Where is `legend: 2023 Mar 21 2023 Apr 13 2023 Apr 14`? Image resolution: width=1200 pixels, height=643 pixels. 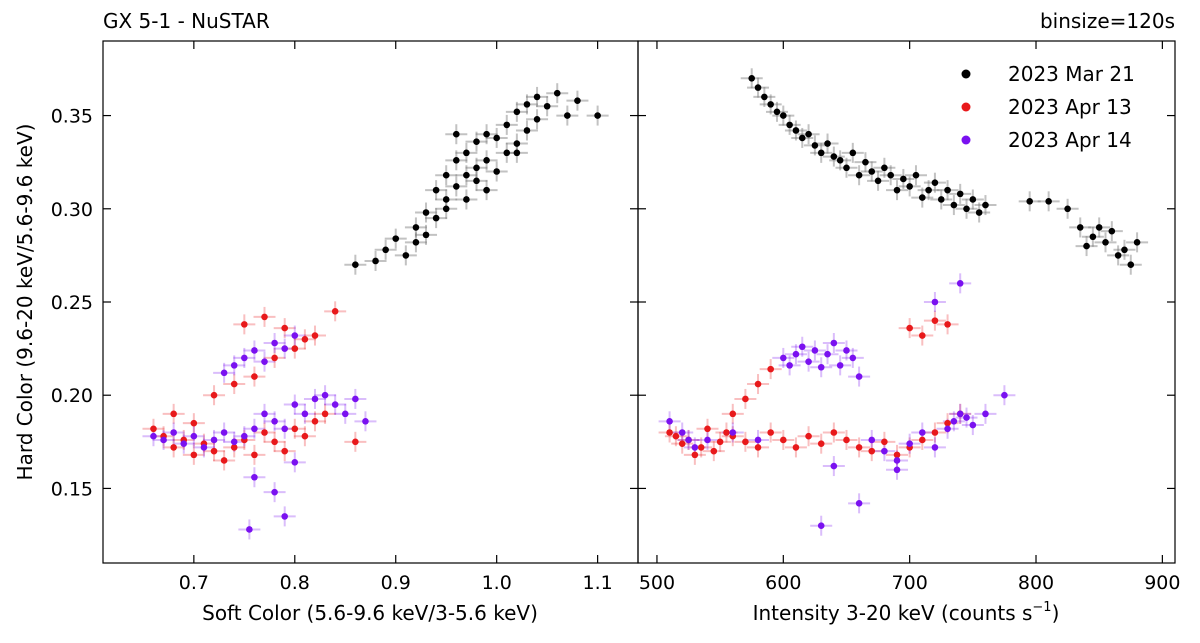
legend: 2023 Mar 21 2023 Apr 13 2023 Apr 14 is located at coordinates (1048, 107).